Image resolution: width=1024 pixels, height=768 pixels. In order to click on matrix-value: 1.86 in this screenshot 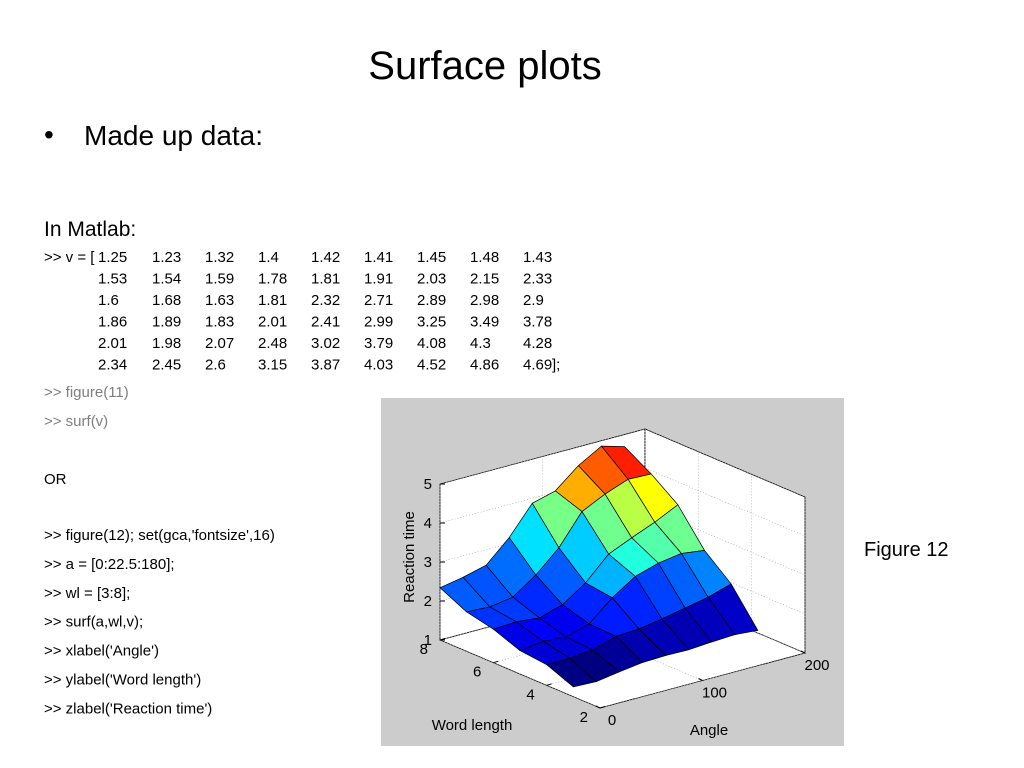, I will do `click(112, 322)`.